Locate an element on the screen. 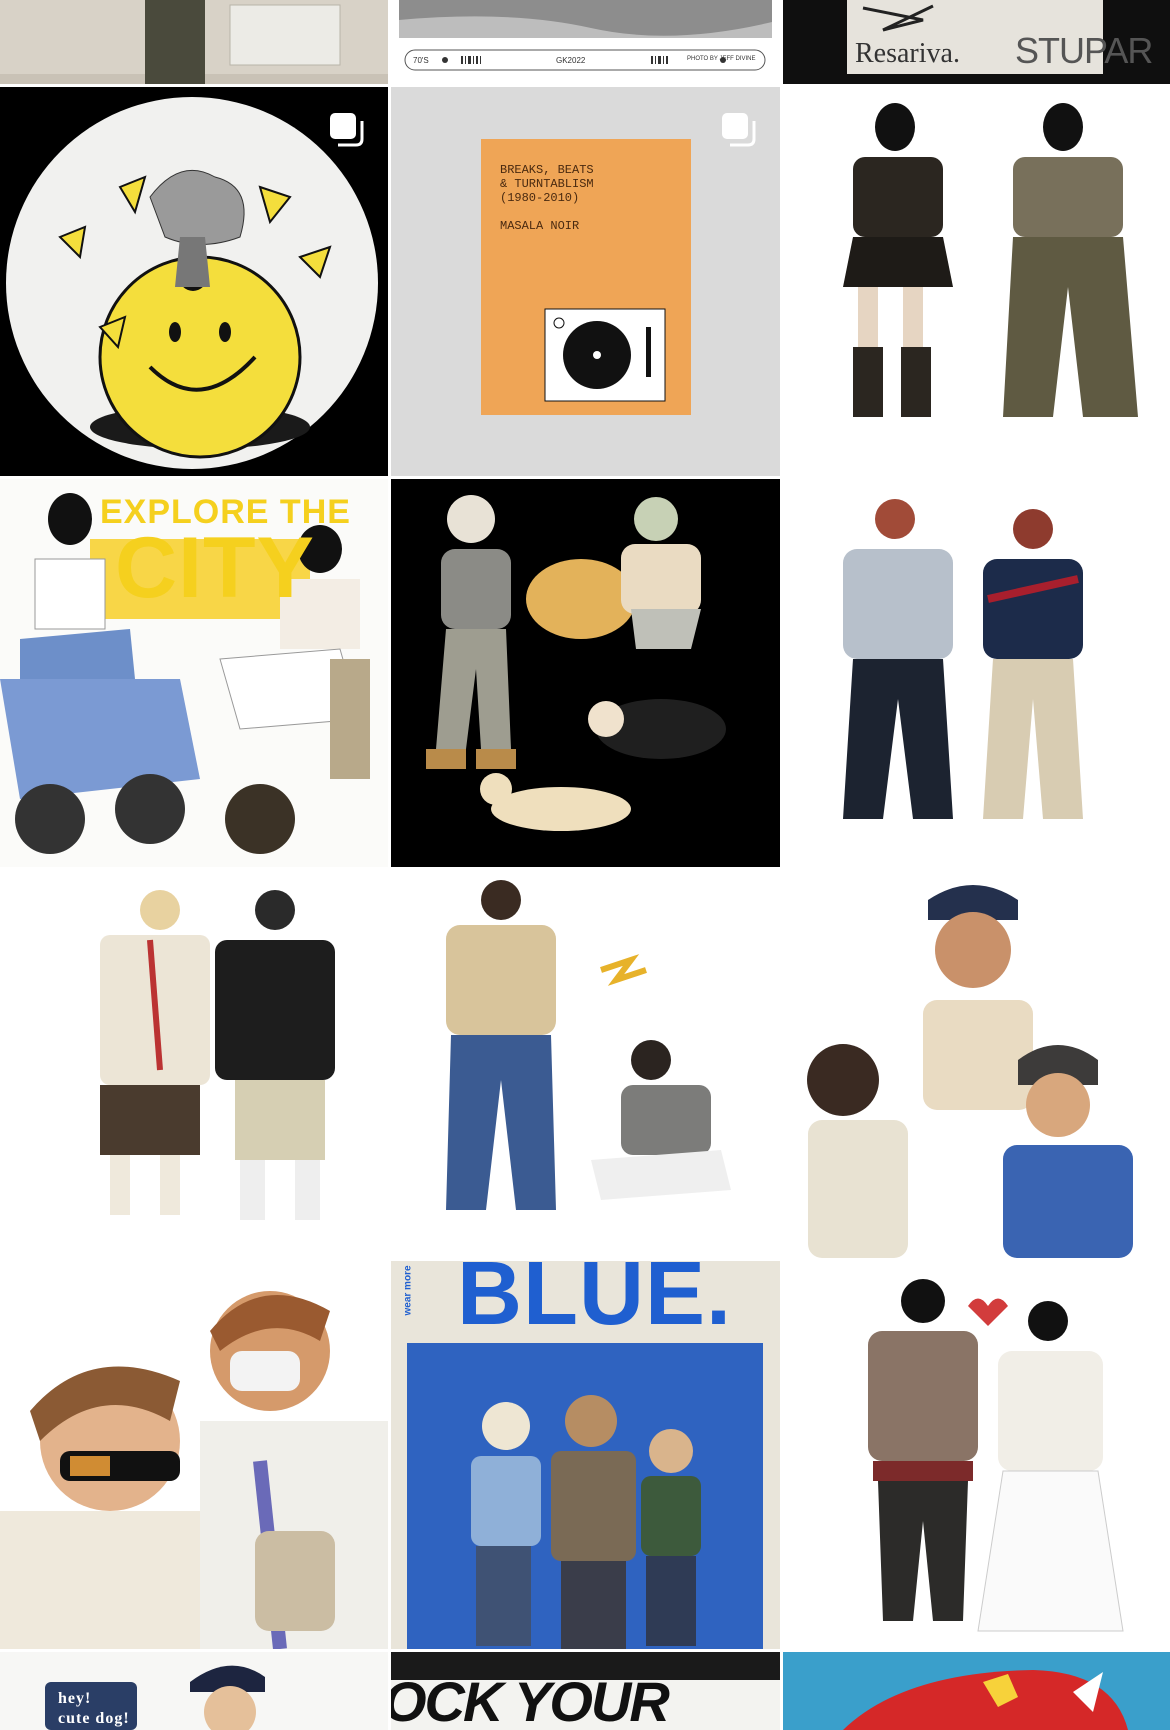 The width and height of the screenshot is (1170, 1730). blue-headline: BLUE. is located at coordinates (594, 1302).